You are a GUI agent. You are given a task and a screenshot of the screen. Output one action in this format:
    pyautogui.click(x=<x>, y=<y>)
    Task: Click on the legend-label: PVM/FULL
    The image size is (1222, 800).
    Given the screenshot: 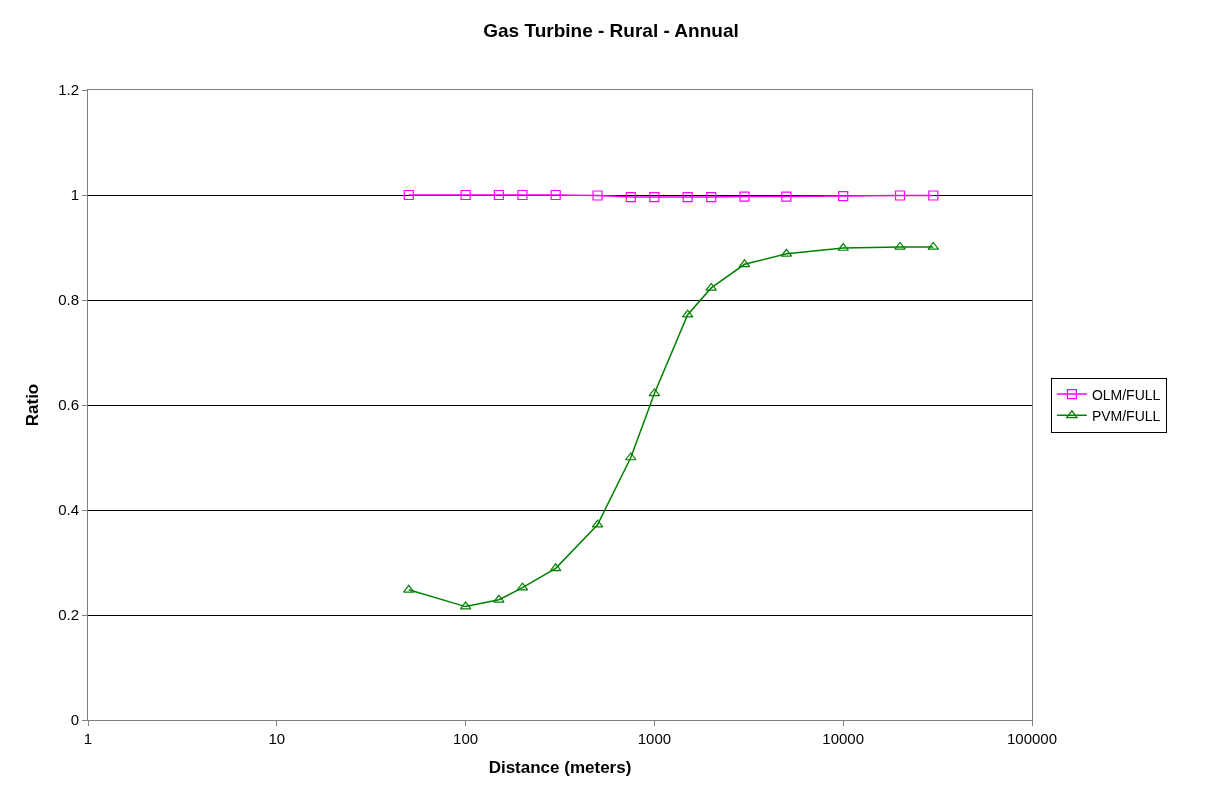 What is the action you would take?
    pyautogui.click(x=1126, y=415)
    